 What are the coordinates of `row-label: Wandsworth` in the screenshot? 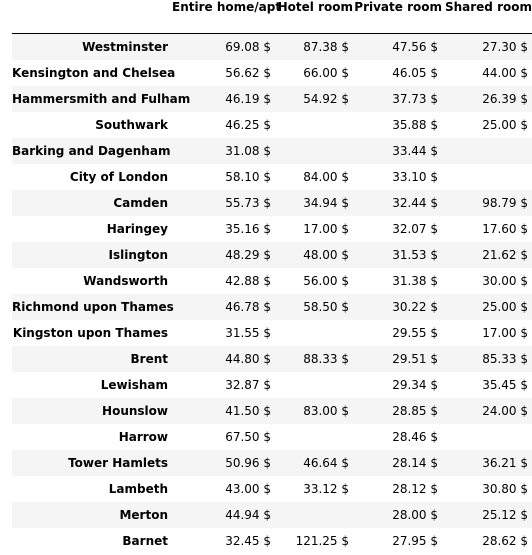 It's located at (125, 280).